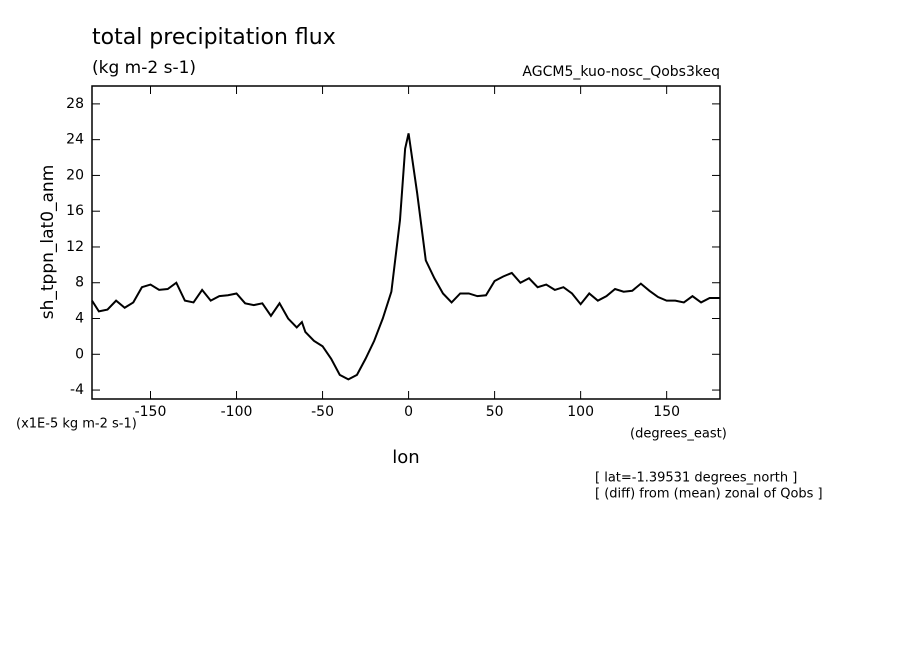 The image size is (904, 654). I want to click on y-tick-label: -4, so click(77, 390).